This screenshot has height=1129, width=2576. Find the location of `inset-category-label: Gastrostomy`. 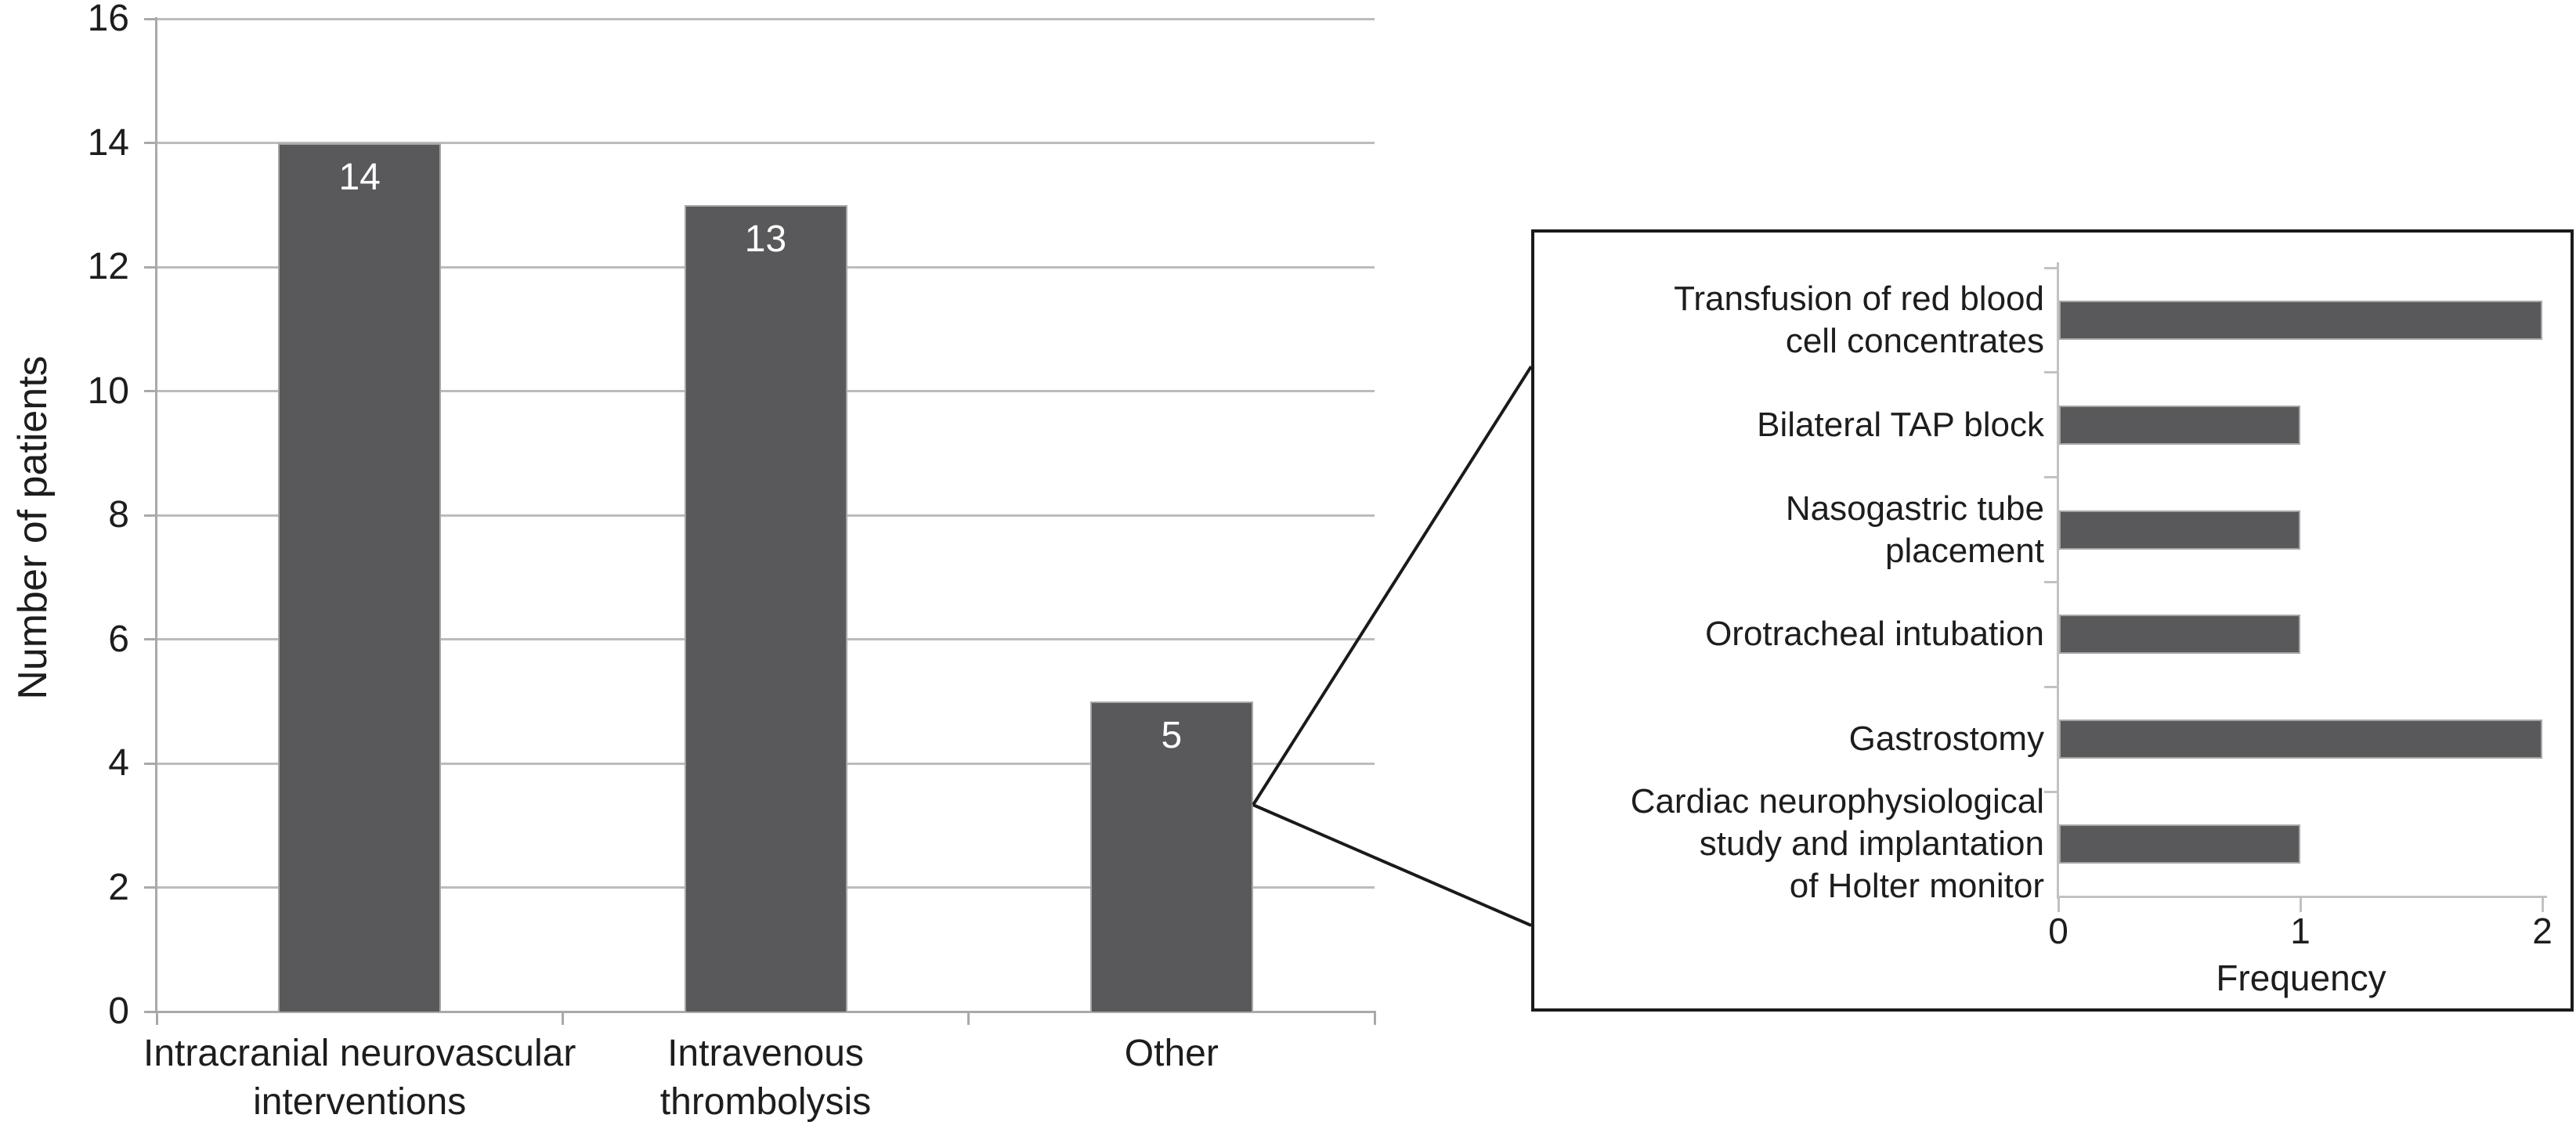

inset-category-label: Gastrostomy is located at coordinates (1785, 739).